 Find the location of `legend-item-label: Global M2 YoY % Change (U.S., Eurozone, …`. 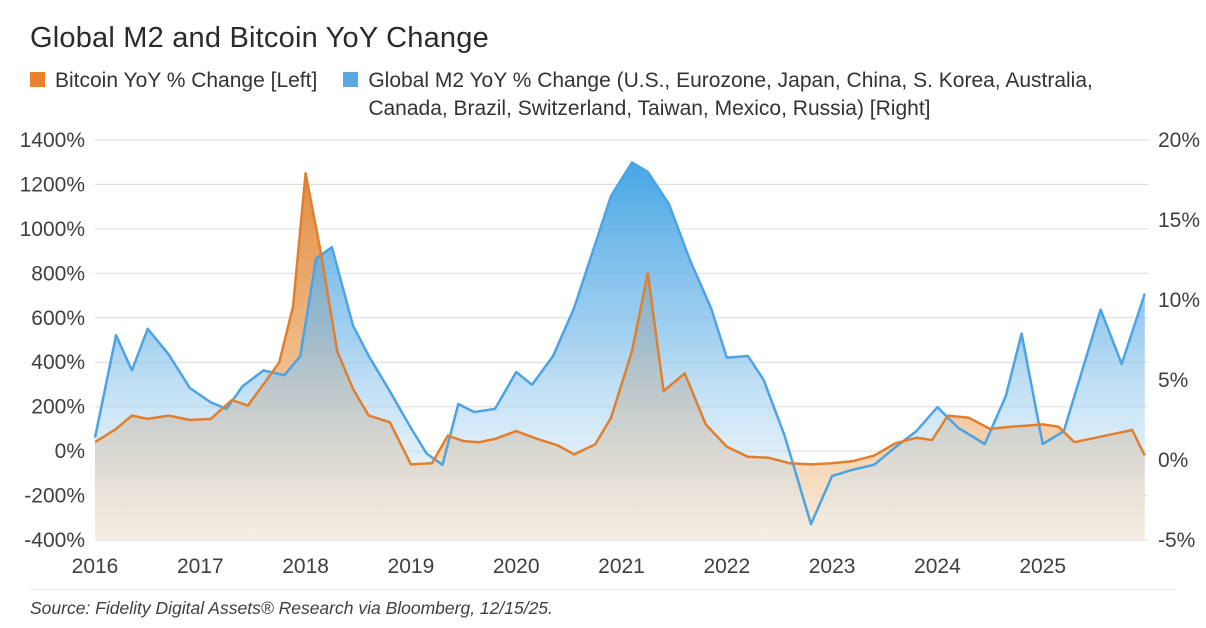

legend-item-label: Global M2 YoY % Change (U.S., Eurozone, … is located at coordinates (730, 95).